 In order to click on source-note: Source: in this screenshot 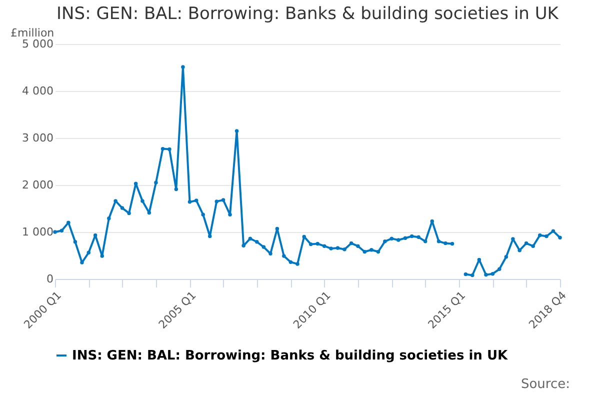, I will do `click(545, 384)`.